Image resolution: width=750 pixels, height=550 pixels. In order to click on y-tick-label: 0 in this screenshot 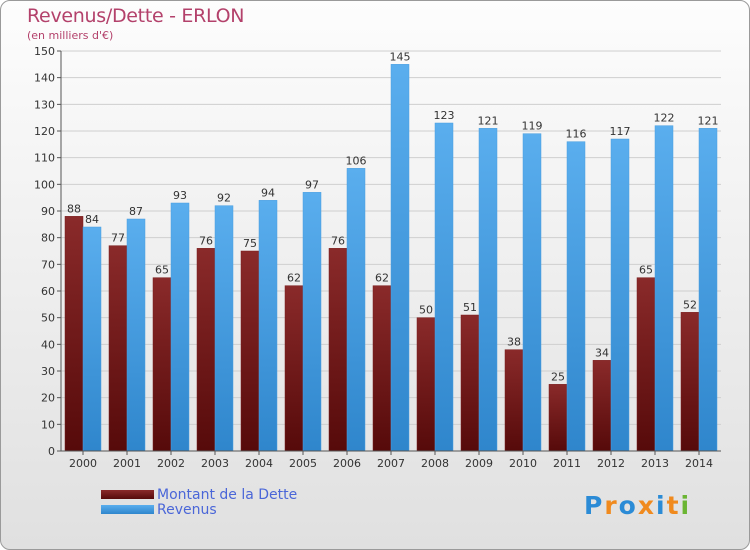, I will do `click(51, 451)`.